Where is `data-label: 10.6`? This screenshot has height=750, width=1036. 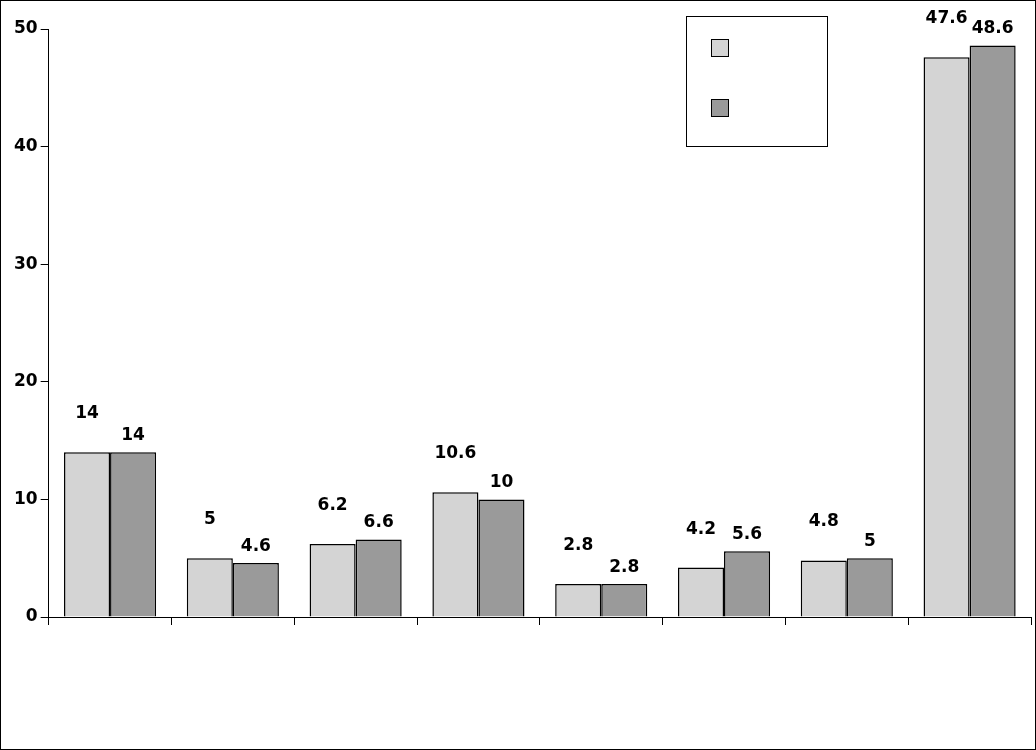 data-label: 10.6 is located at coordinates (455, 452).